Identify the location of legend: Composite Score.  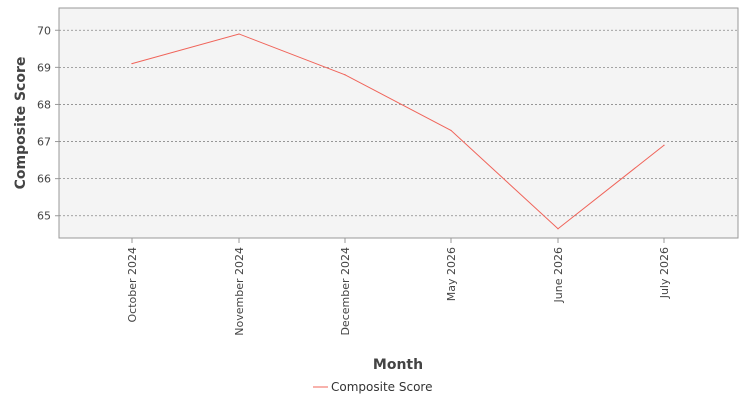
(372, 387).